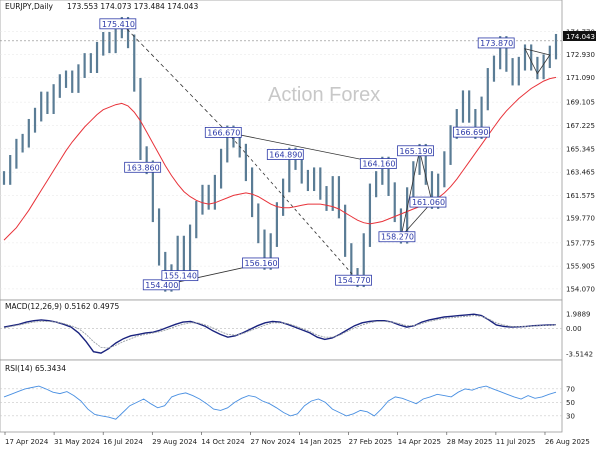 The width and height of the screenshot is (600, 450). Describe the element at coordinates (516, 442) in the screenshot. I see `x-tick-label: 11 Jul 2025` at that location.